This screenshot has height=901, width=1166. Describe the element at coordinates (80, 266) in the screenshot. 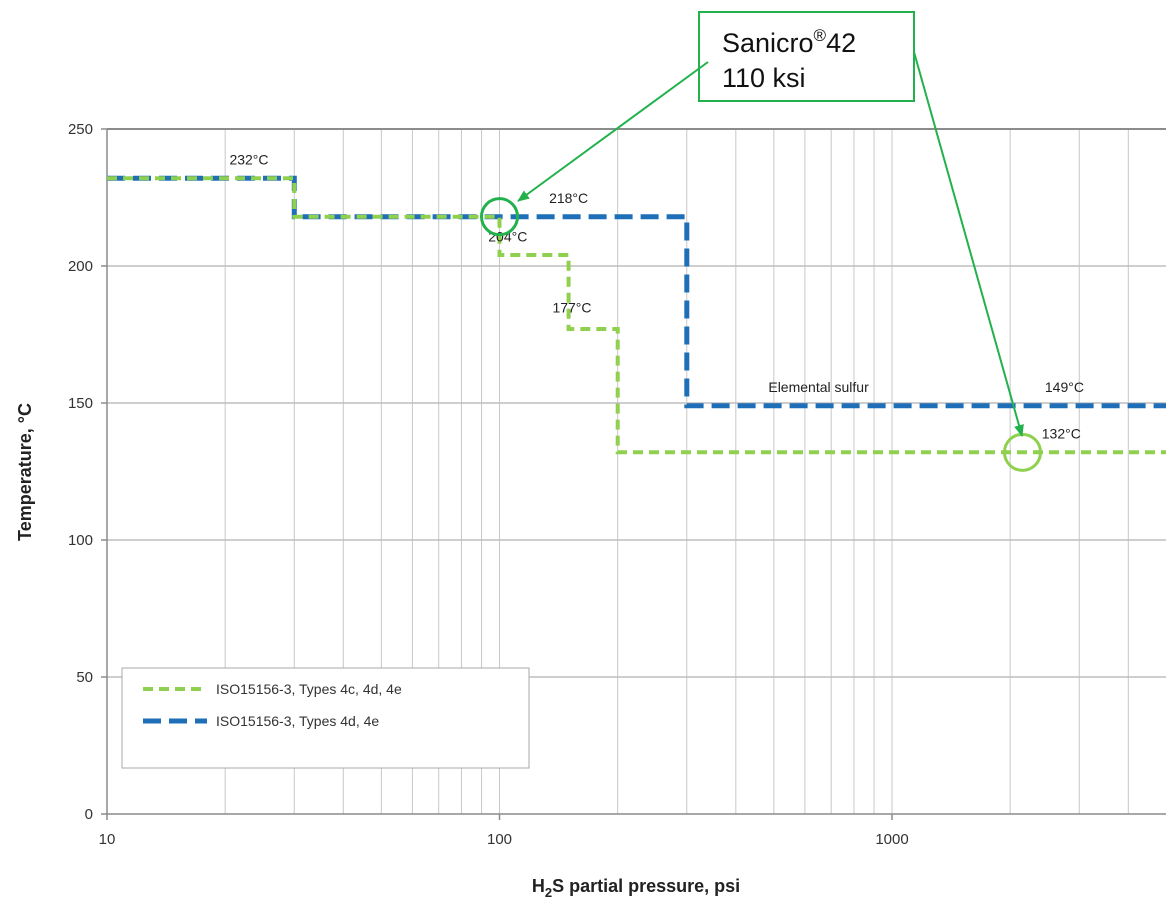

I see `y-tick-label: 200` at that location.